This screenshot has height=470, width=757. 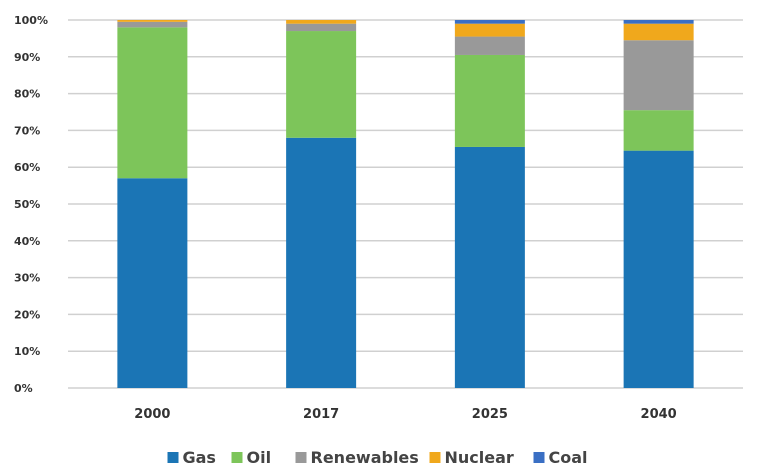 I want to click on bar-segment-renewables-2025, so click(x=489, y=45).